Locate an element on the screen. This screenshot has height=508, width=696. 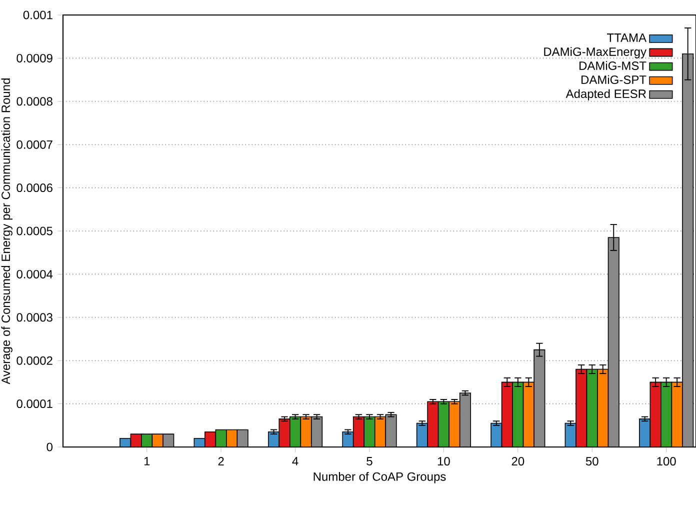
legend-label: DAMiG-MST is located at coordinates (613, 65).